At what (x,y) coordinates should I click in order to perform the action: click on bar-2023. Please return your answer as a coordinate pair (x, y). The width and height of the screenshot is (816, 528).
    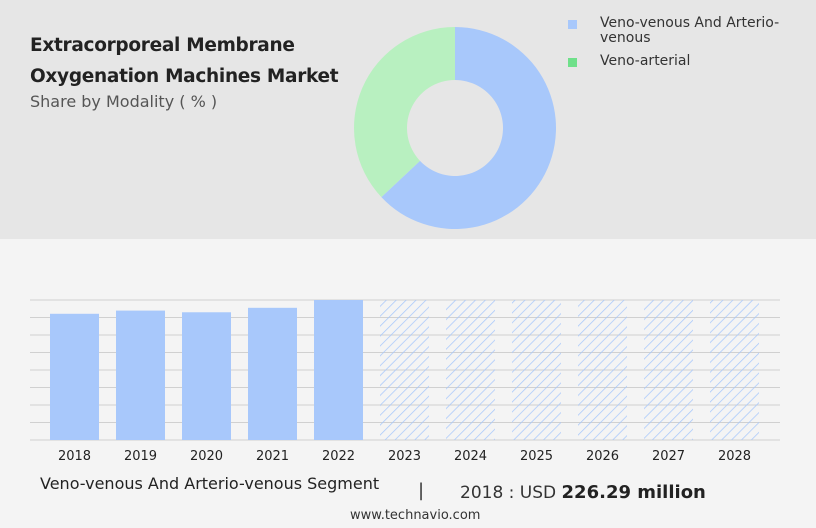
    Looking at the image, I should click on (404, 370).